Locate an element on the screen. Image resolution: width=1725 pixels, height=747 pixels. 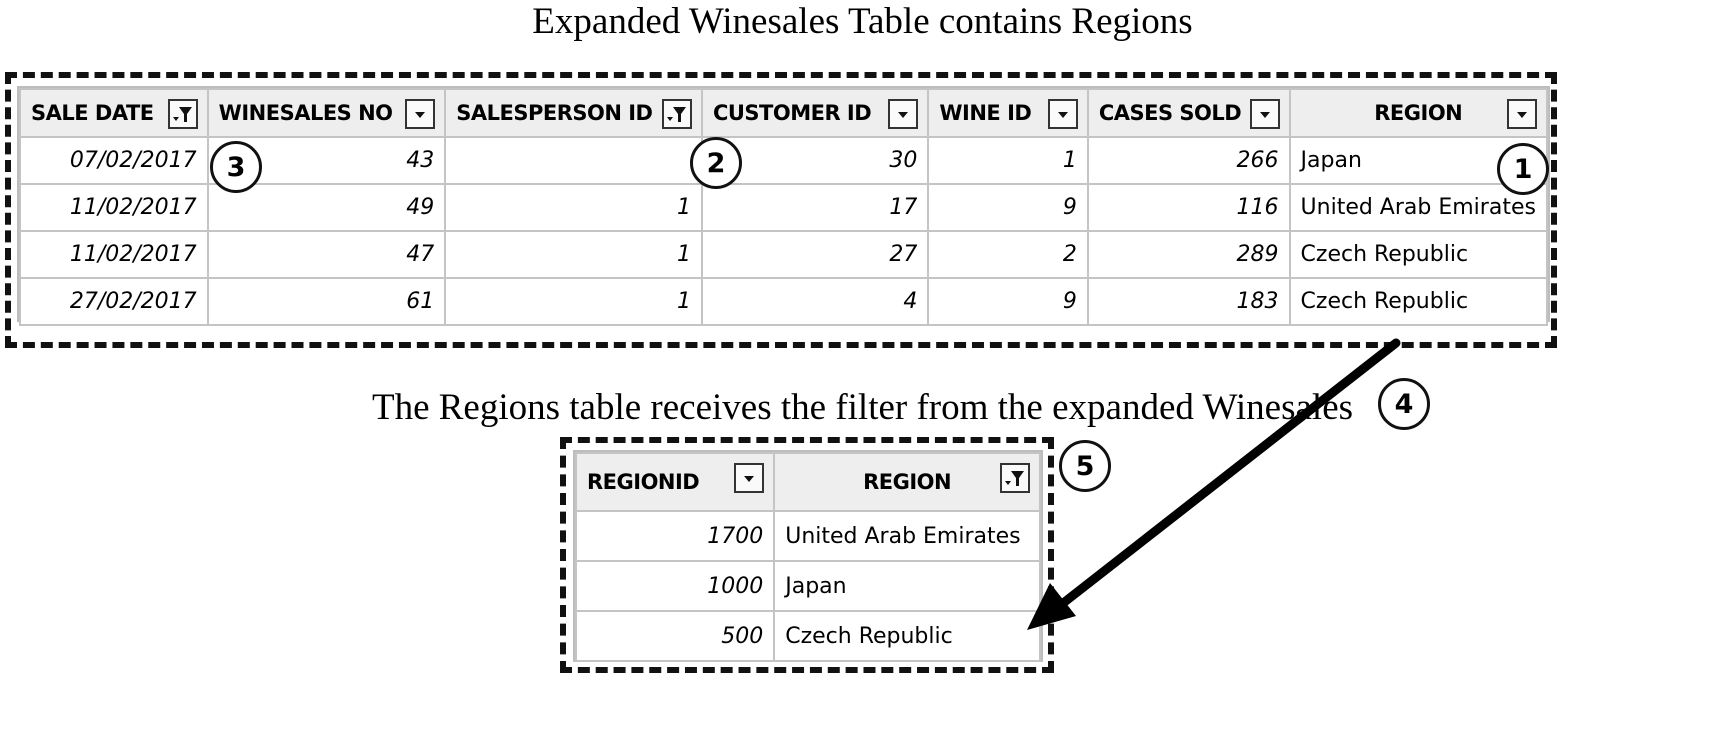
callout-1: 1 is located at coordinates (1523, 169).